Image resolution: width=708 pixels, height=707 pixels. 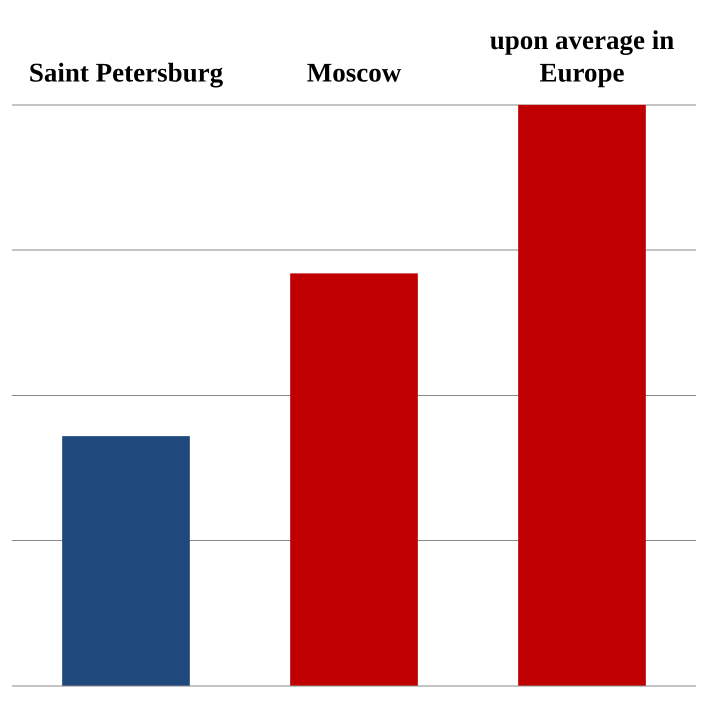 I want to click on x-tick-label: Moscow, so click(x=354, y=73).